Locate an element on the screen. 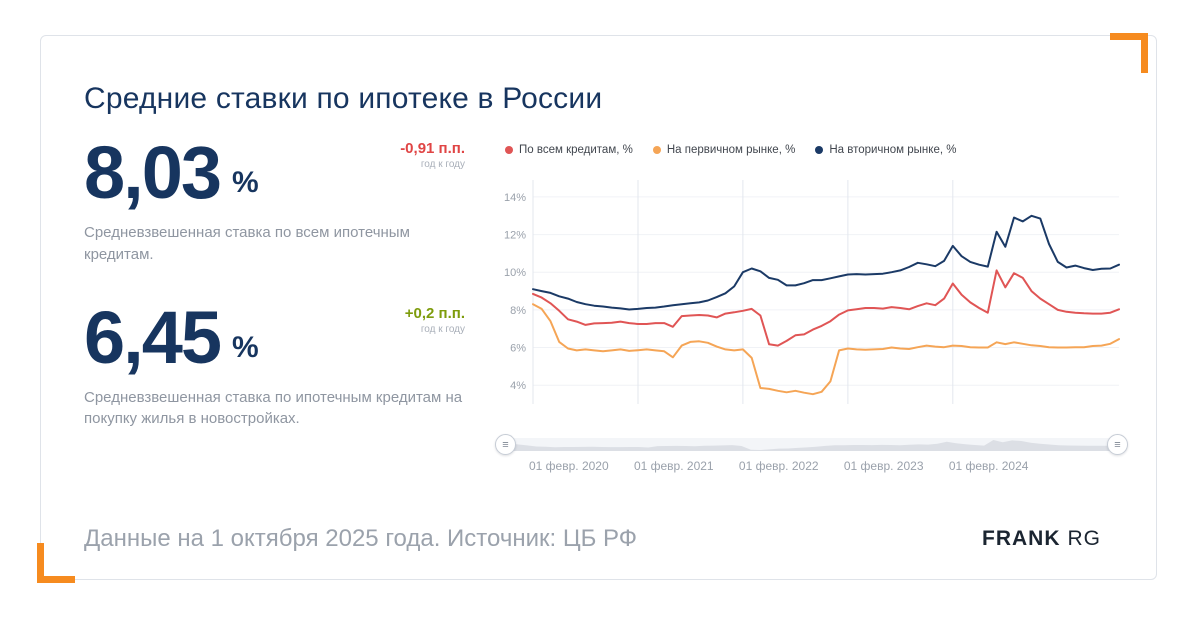 This screenshot has width=1200, height=630. svg-text: 4% is located at coordinates (518, 386).